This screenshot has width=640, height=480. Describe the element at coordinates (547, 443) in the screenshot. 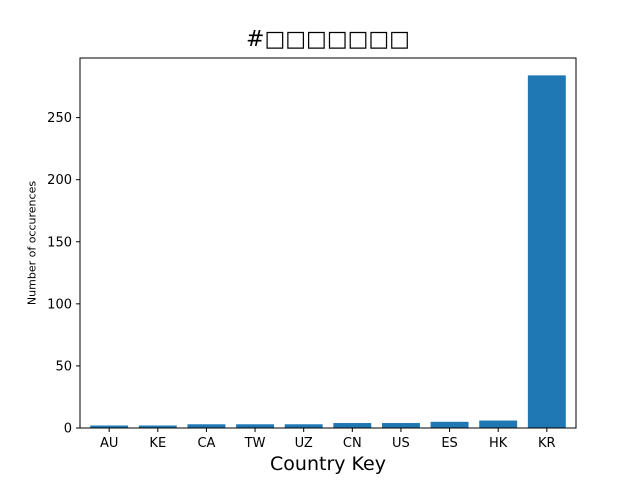

I see `x-tick-label: KR` at that location.